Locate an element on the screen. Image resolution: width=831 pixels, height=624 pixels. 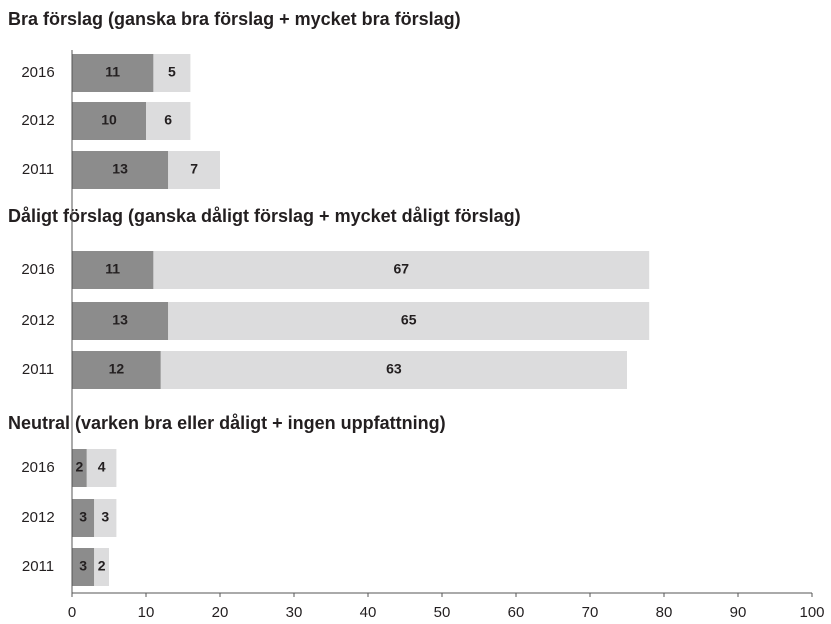
x-tick-label: 20 is located at coordinates (220, 612).